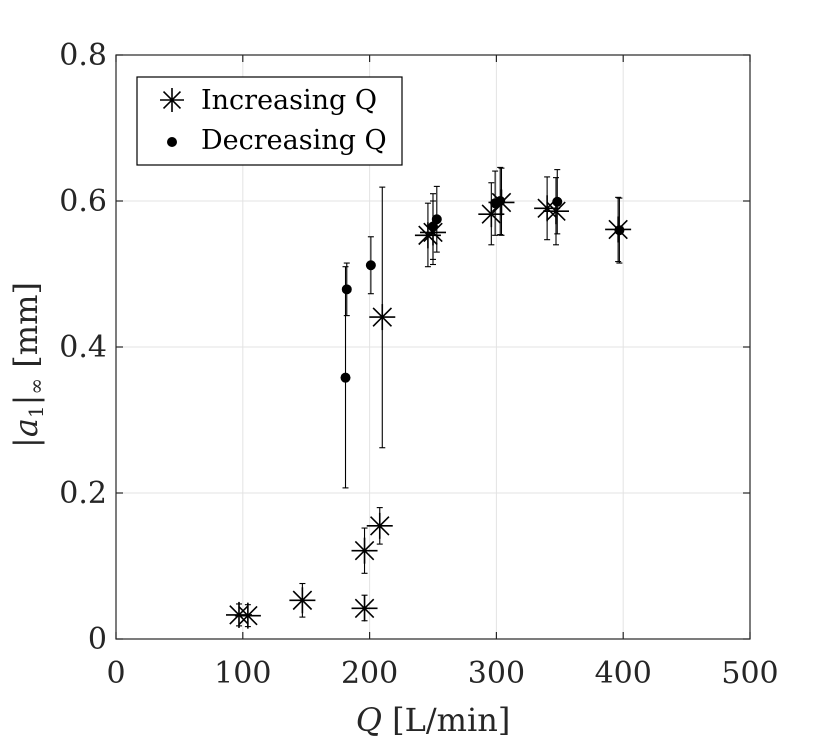 Image resolution: width=830 pixels, height=747 pixels. What do you see at coordinates (26, 400) in the screenshot?
I see `y-axis-label-mid: |` at bounding box center [26, 400].